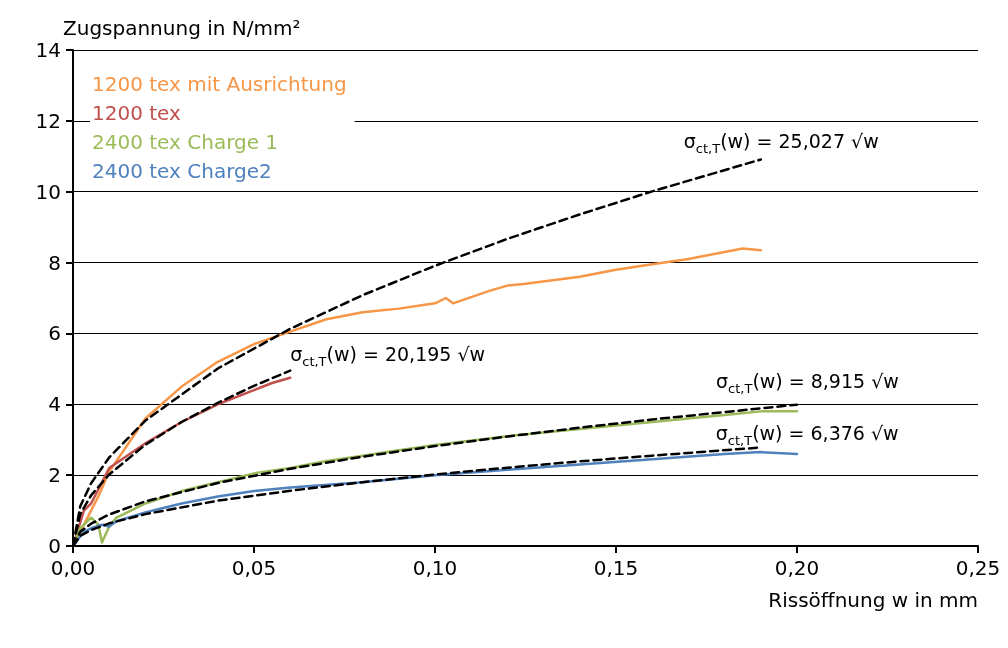  What do you see at coordinates (48, 50) in the screenshot?
I see `y-tick-label: 14` at bounding box center [48, 50].